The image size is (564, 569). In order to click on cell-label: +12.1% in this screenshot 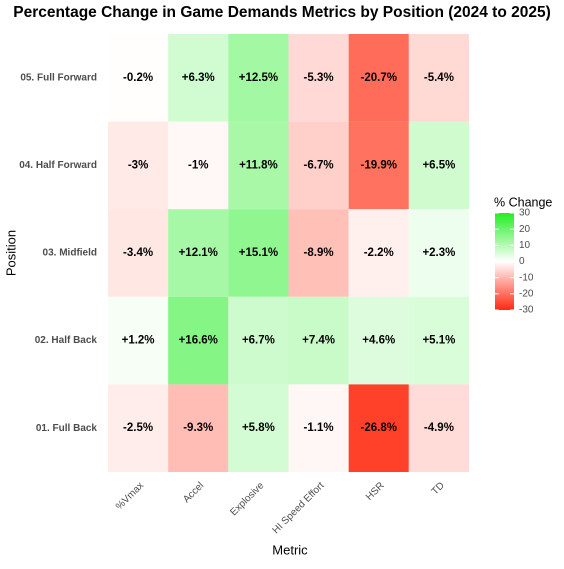, I will do `click(198, 253)`.